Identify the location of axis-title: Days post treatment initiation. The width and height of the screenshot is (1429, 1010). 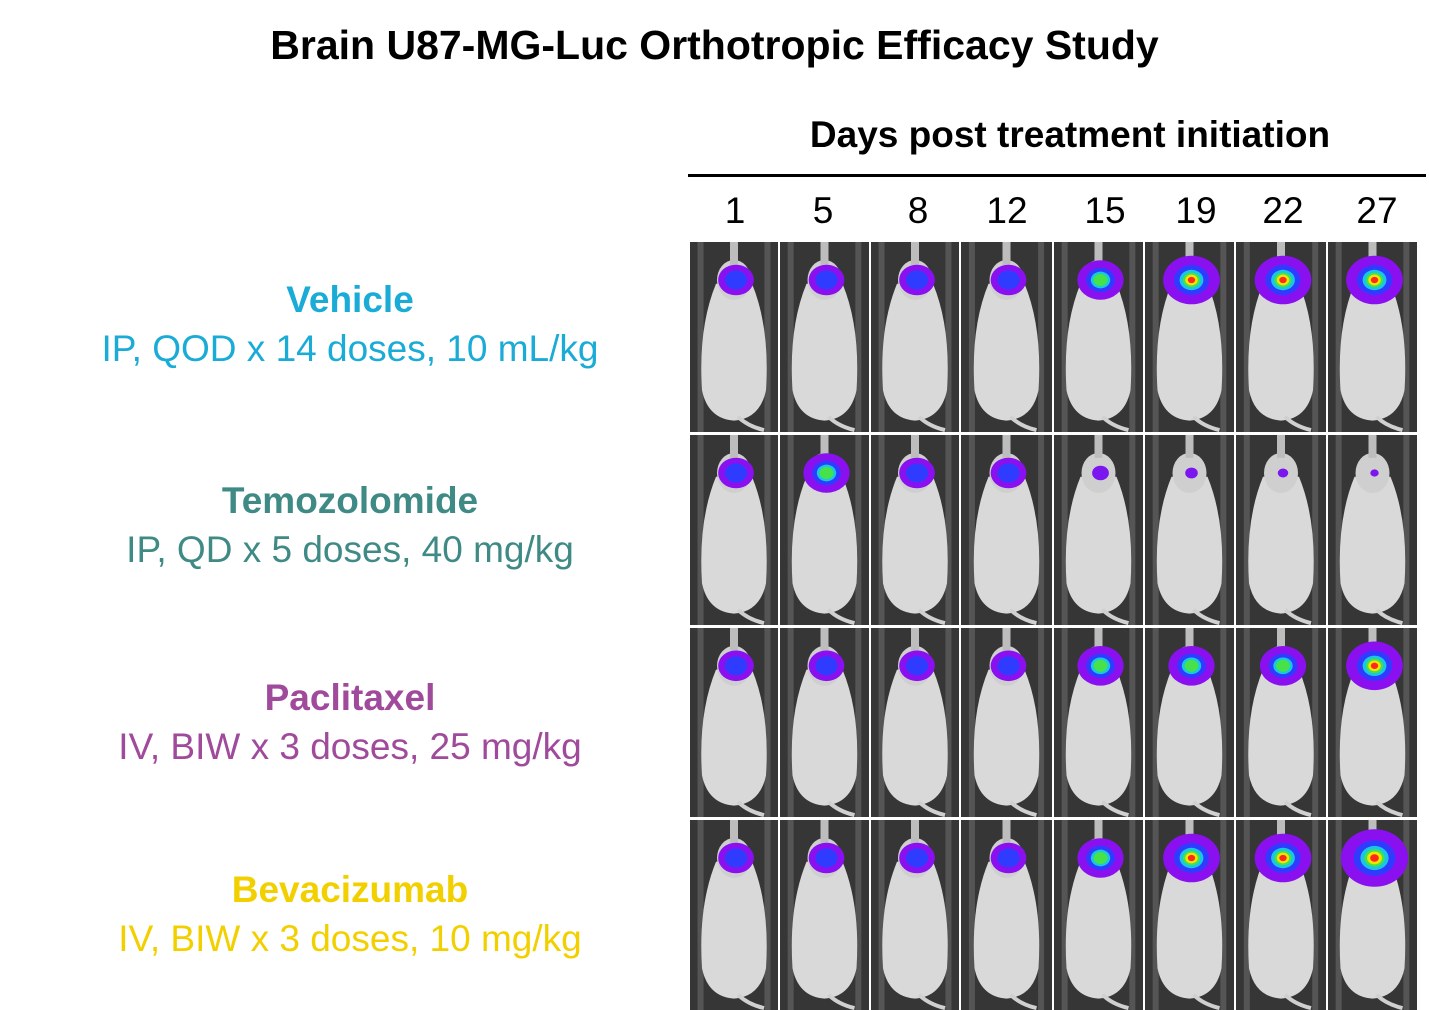
(1070, 134).